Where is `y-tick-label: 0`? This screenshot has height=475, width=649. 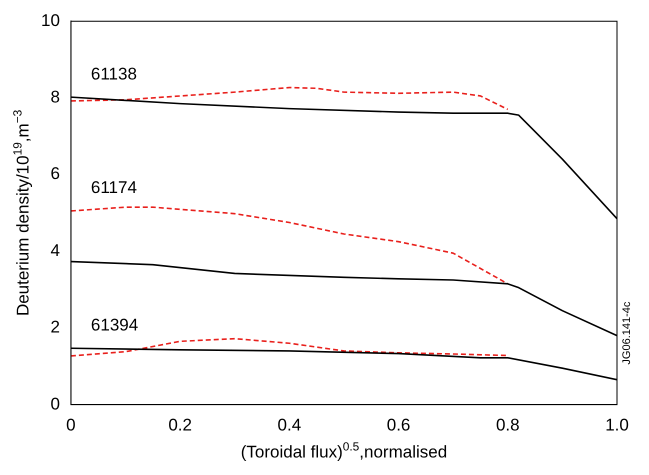 y-tick-label: 0 is located at coordinates (55, 404).